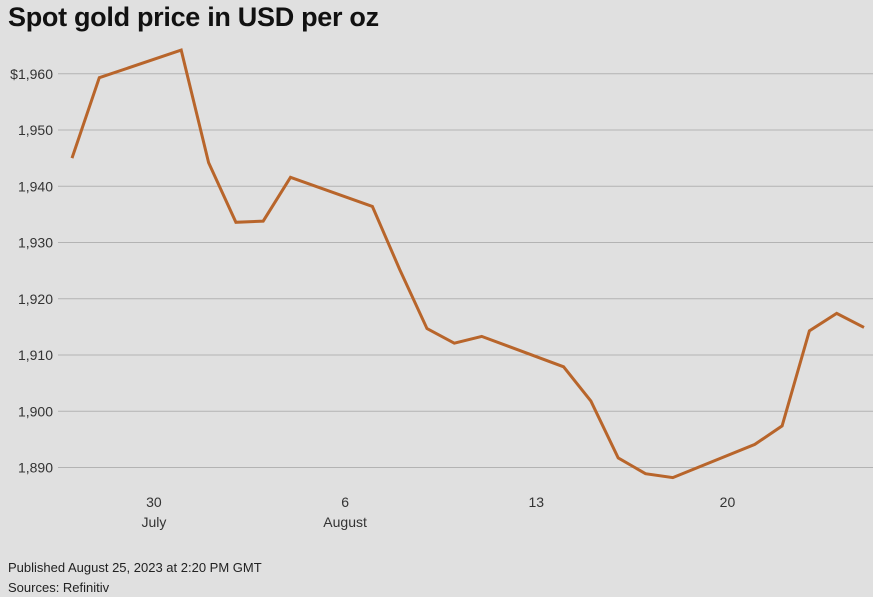 The width and height of the screenshot is (873, 597). Describe the element at coordinates (193, 17) in the screenshot. I see `chart-title: Spot gold price in USD per oz` at that location.